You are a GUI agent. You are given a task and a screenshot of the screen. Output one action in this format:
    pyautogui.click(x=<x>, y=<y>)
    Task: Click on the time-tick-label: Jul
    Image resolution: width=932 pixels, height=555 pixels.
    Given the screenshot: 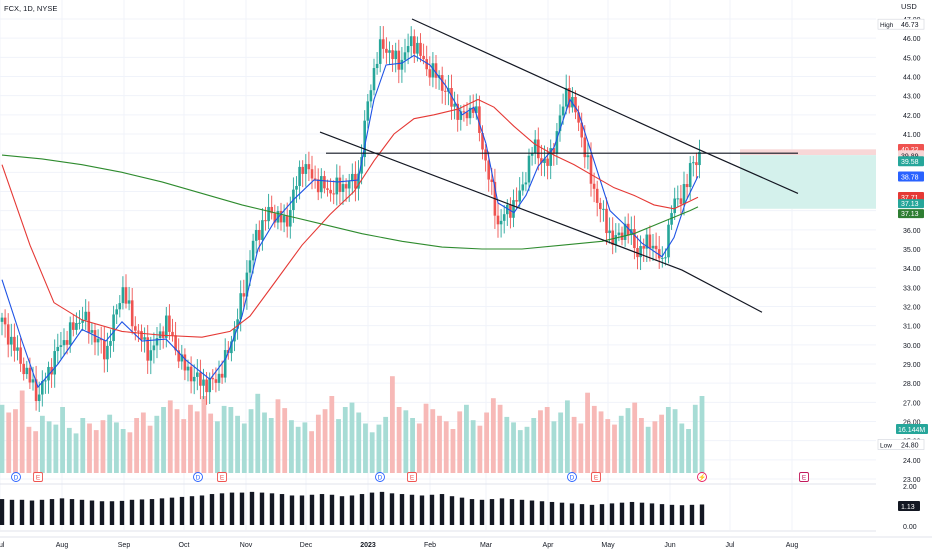 What is the action you would take?
    pyautogui.click(x=2, y=545)
    